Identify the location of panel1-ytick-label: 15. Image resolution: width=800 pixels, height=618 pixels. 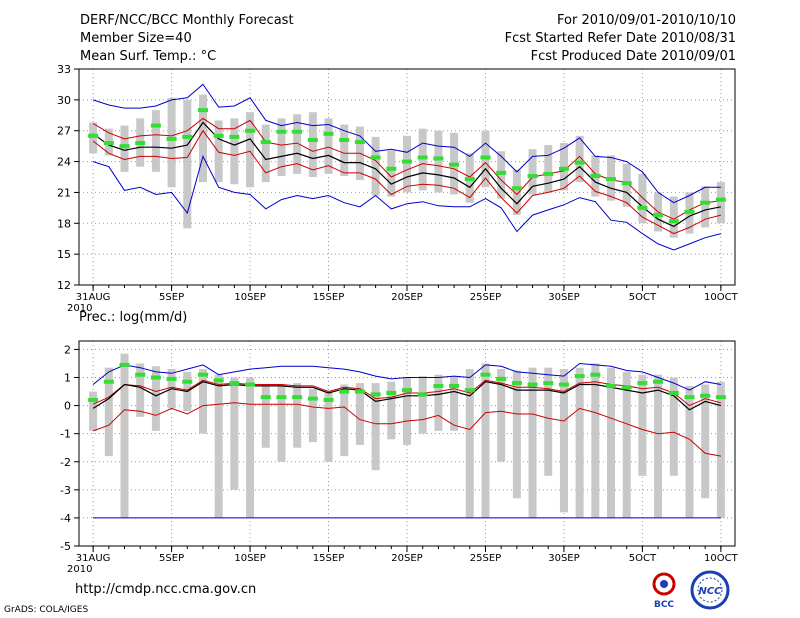
(64, 254).